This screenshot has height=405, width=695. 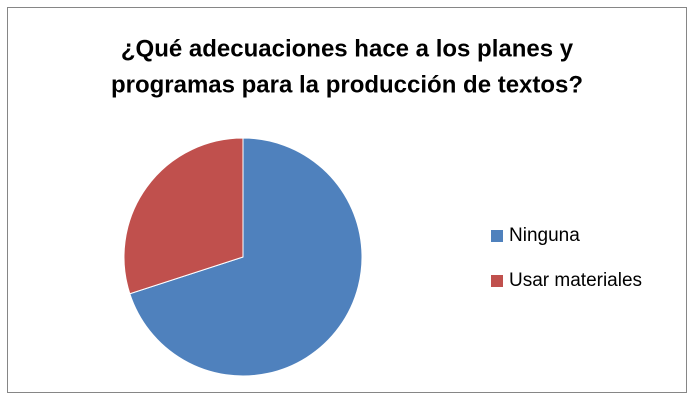 What do you see at coordinates (575, 280) in the screenshot?
I see `legend-label: Usar materiales` at bounding box center [575, 280].